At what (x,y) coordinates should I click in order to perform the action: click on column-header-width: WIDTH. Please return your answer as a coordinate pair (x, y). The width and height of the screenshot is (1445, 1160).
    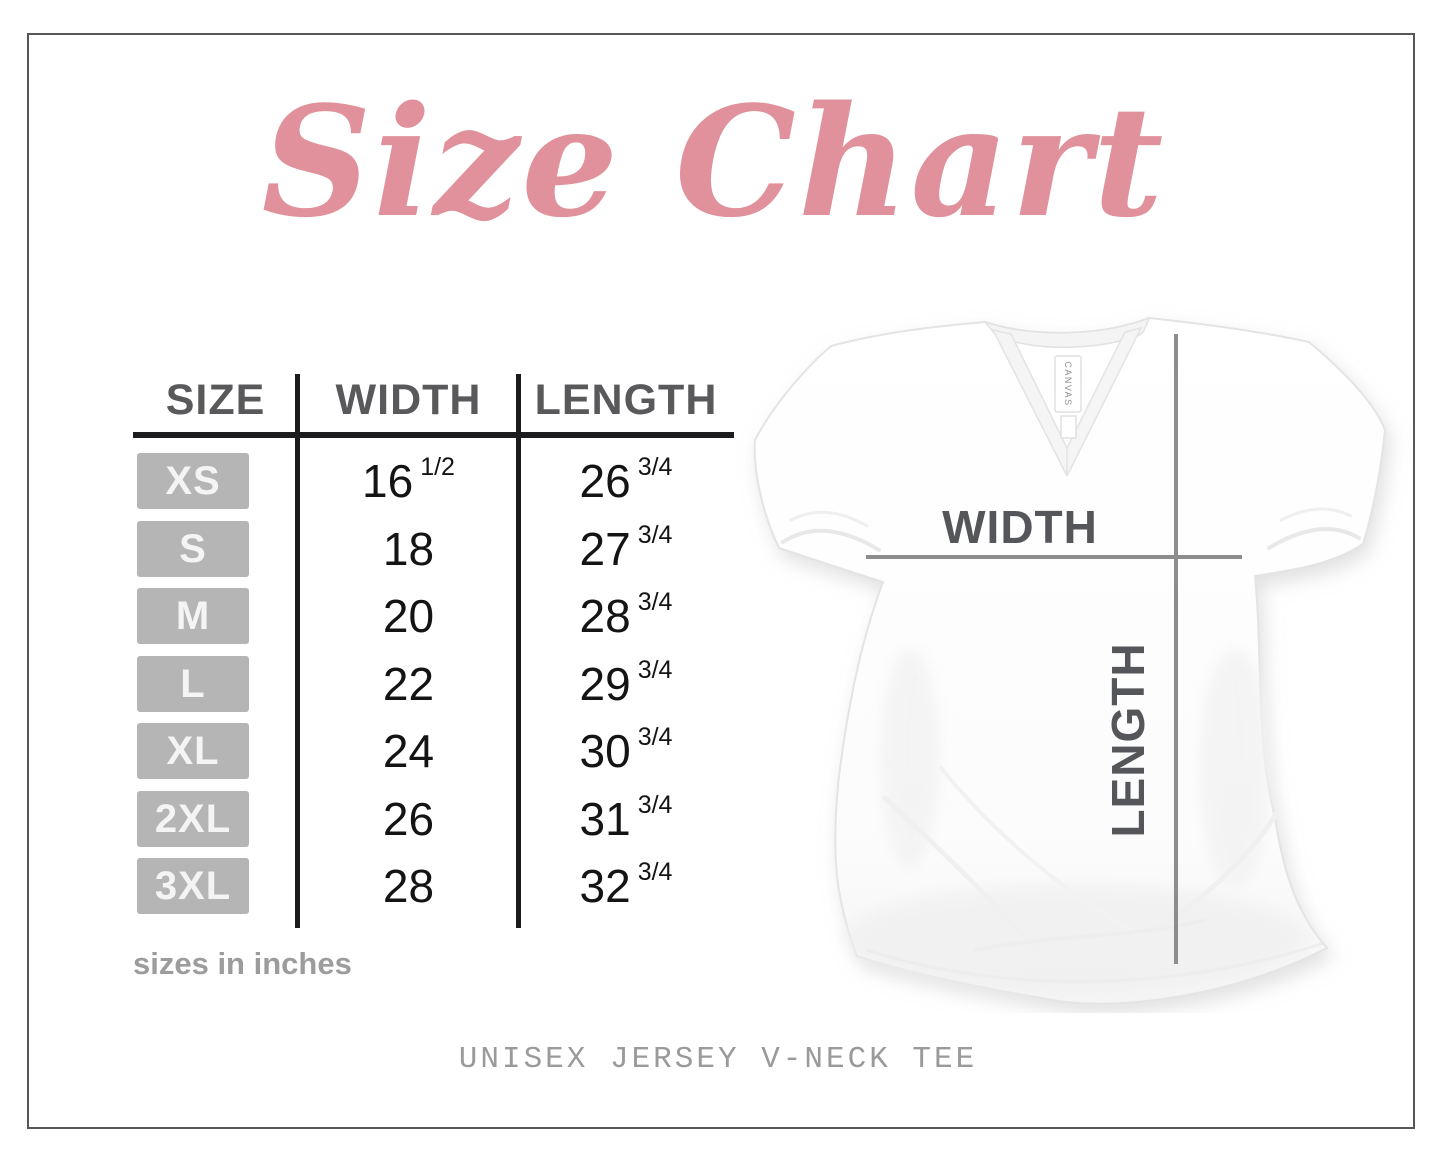
    Looking at the image, I should click on (408, 399).